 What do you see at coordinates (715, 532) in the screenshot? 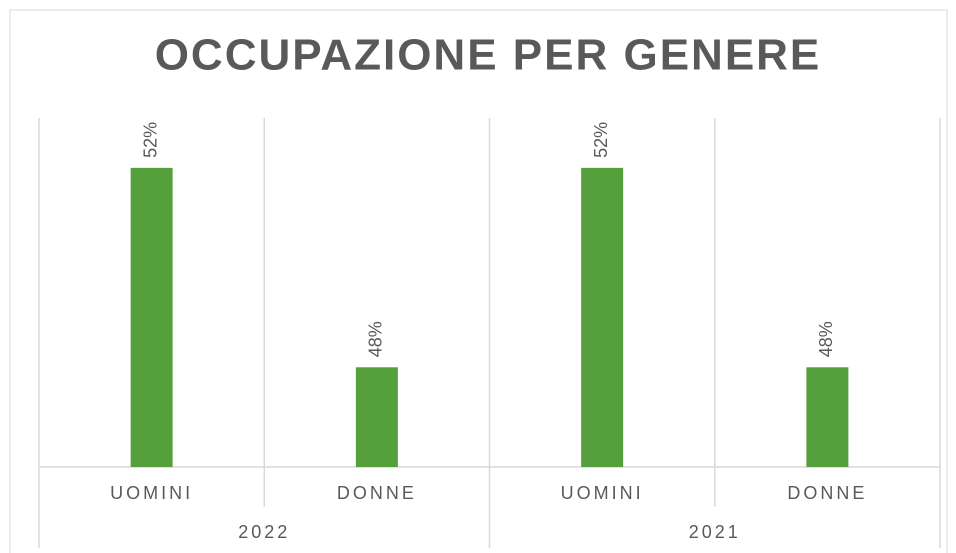
I see `group-label: 2021` at bounding box center [715, 532].